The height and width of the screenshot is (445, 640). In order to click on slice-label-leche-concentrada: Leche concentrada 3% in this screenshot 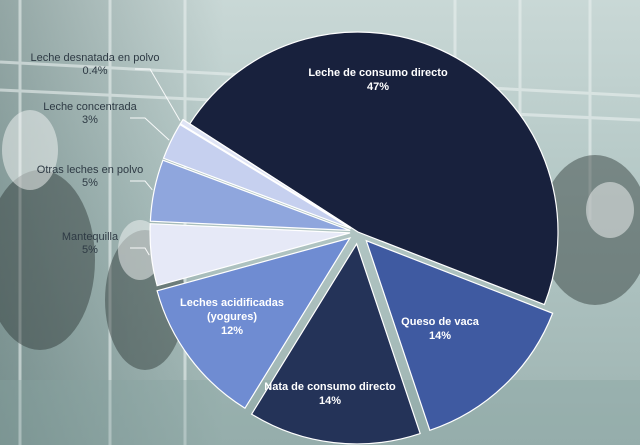, I will do `click(90, 113)`.